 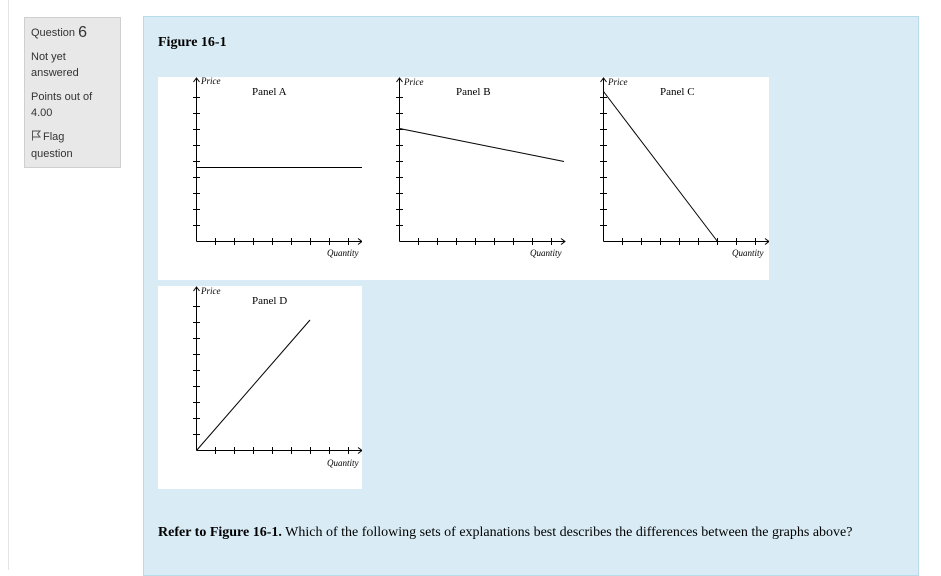 I want to click on flag-question-button: Flag question, so click(x=72, y=145).